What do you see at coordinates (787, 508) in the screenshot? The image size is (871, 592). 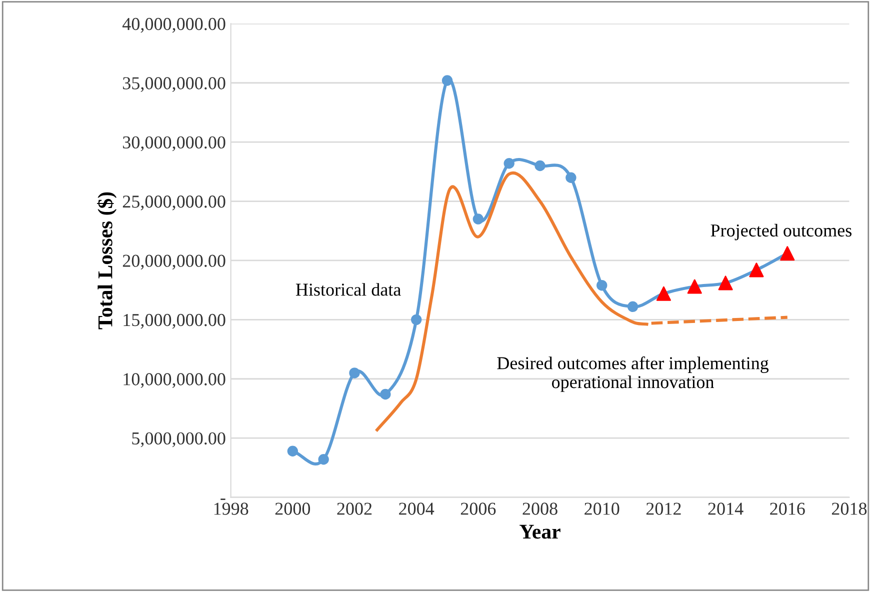 I see `x-tick-label: 2016` at bounding box center [787, 508].